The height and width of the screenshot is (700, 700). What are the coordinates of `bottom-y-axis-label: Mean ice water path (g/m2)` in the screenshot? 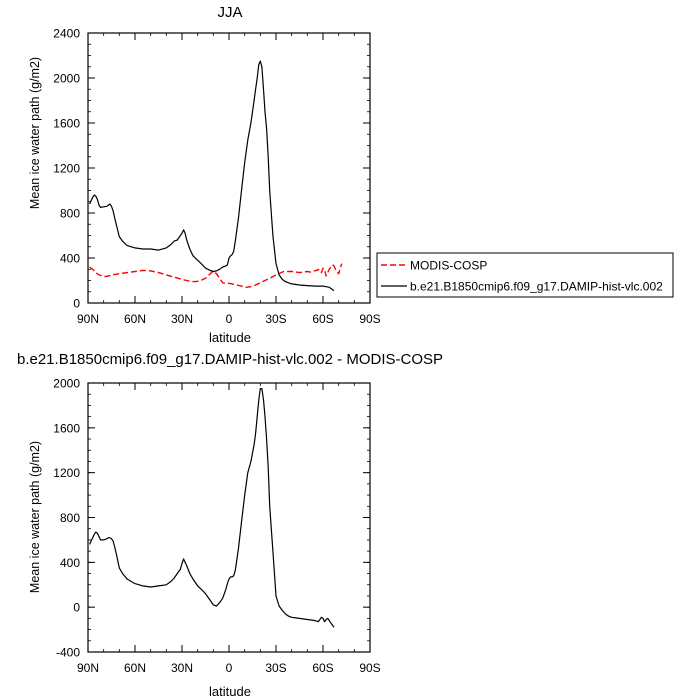 It's located at (35, 517).